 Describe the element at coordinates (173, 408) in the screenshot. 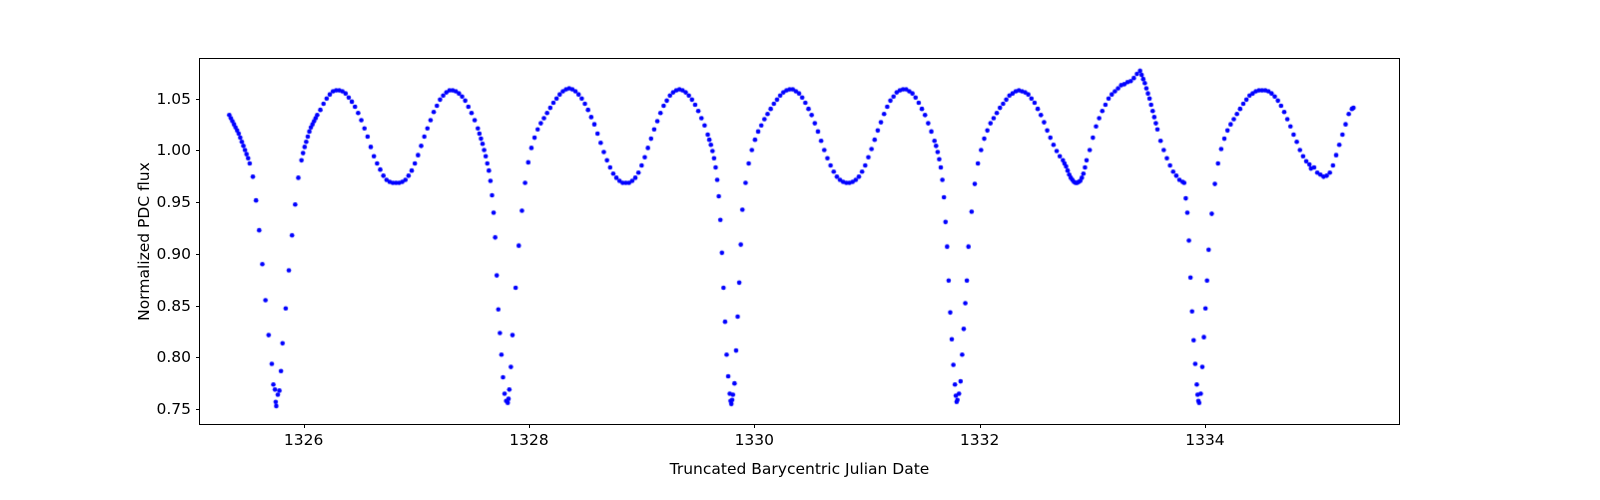

I see `y-tick-label: 0.75` at that location.